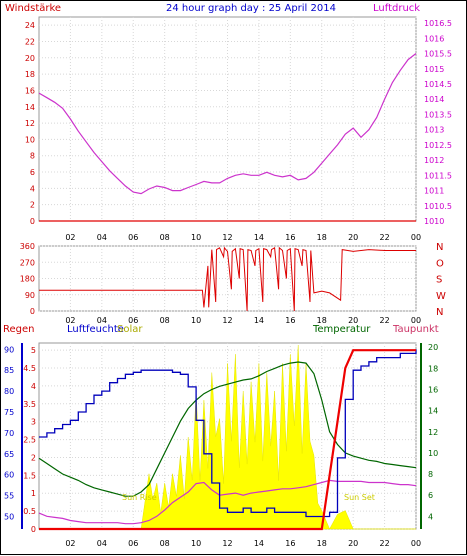 Image resolution: width=467 pixels, height=556 pixels. Describe the element at coordinates (30, 25) in the screenshot. I see `left-tick-label: 24` at that location.